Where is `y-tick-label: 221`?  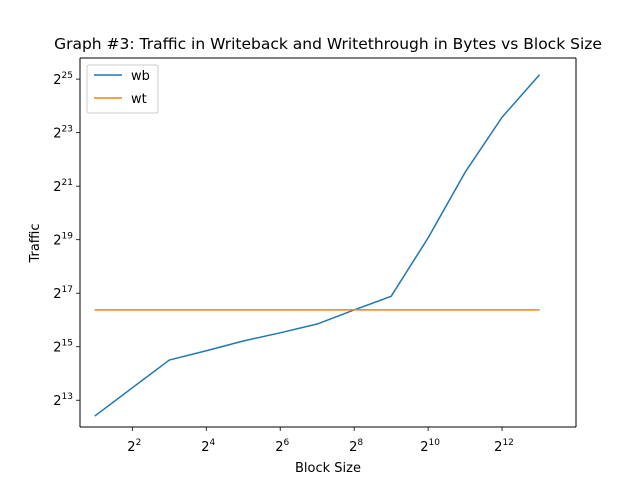 y-tick-label: 221 is located at coordinates (63, 186).